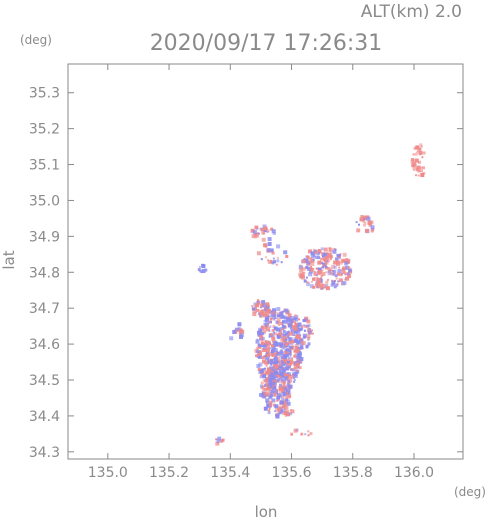 The image size is (491, 521). Describe the element at coordinates (291, 473) in the screenshot. I see `x-tick-label: 135.6` at that location.